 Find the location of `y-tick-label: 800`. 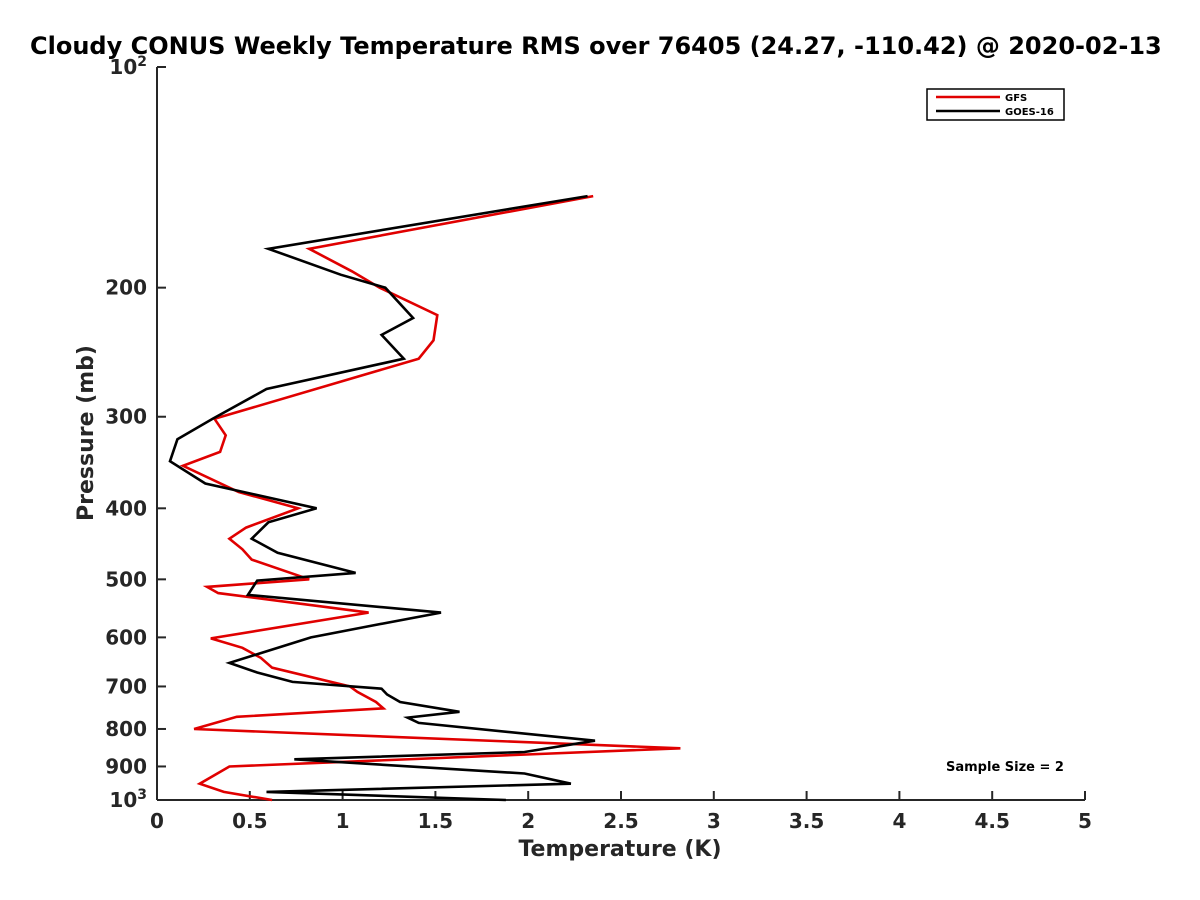

y-tick-label: 800 is located at coordinates (126, 729).